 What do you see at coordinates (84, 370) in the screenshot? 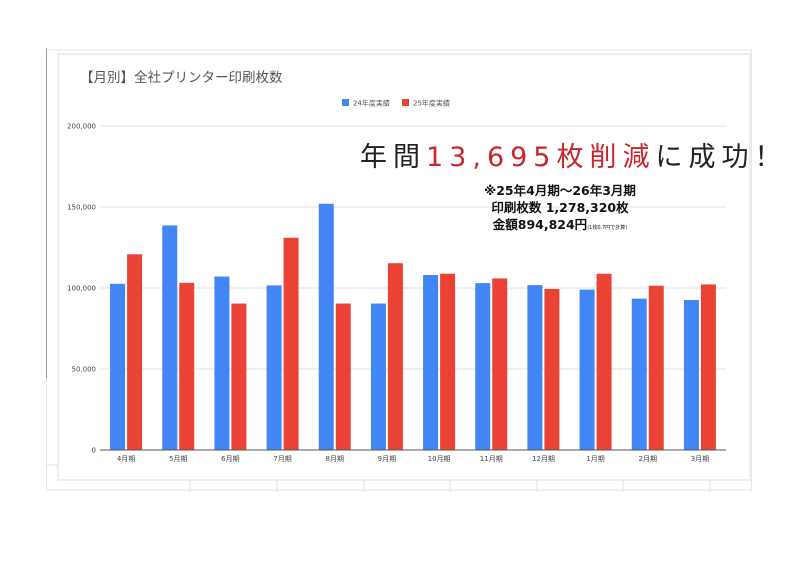
I see `y-tick-label: 50,000` at bounding box center [84, 370].